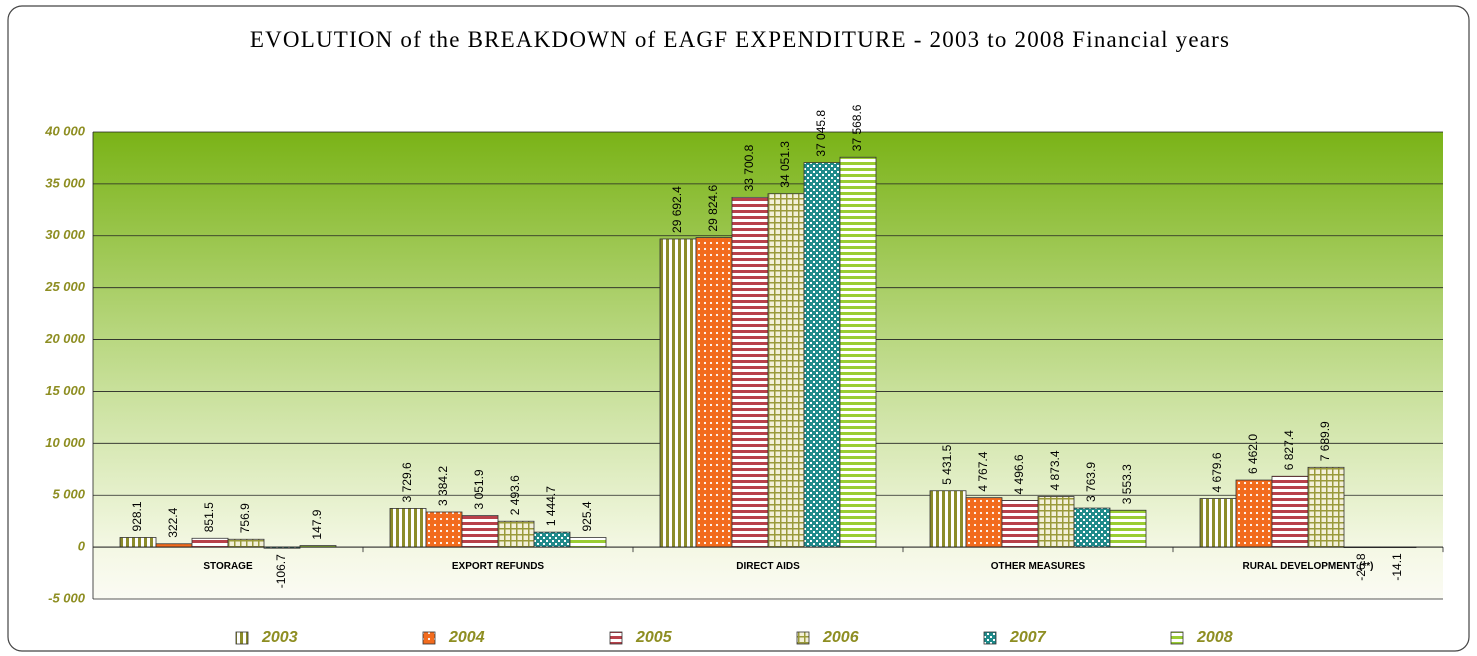  Describe the element at coordinates (1217, 472) in the screenshot. I see `value-label: 4 679.6` at that location.